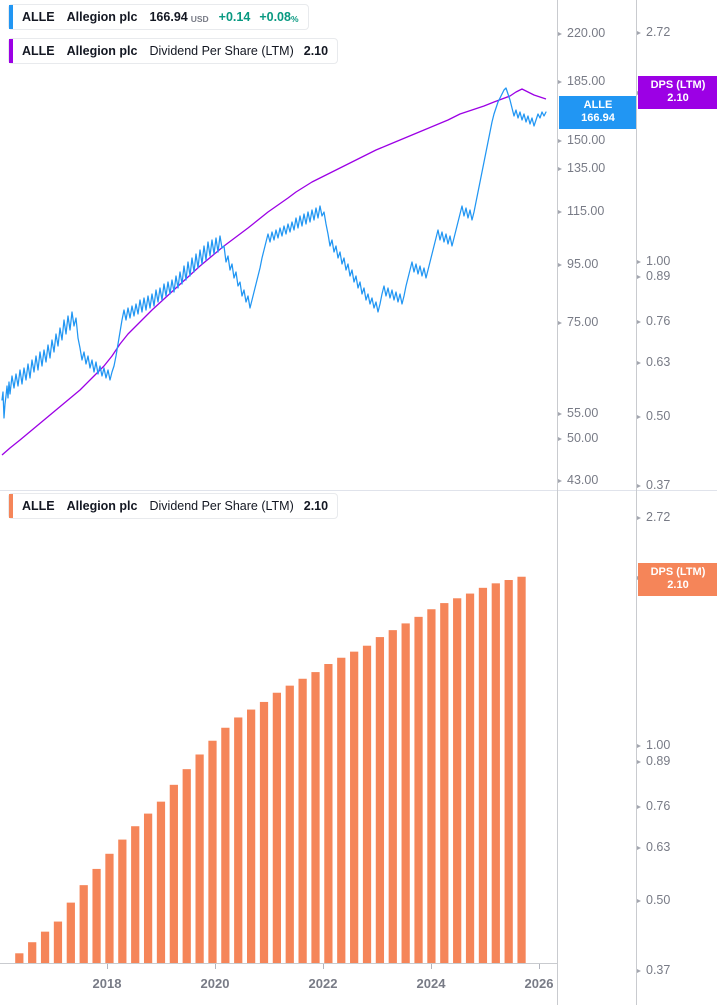 This screenshot has height=1005, width=717. Describe the element at coordinates (11, 506) in the screenshot. I see `legend-dps-bottom-swatch` at that location.